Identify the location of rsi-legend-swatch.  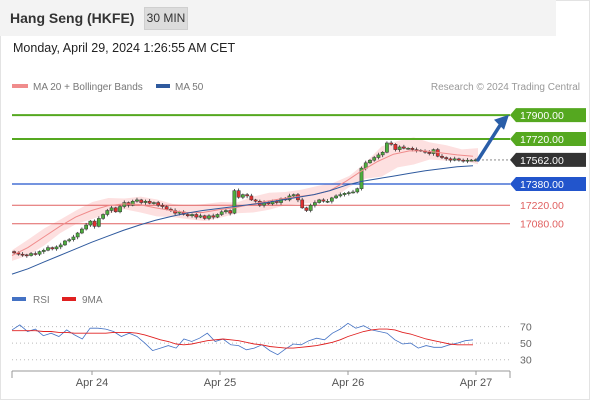
(19, 299).